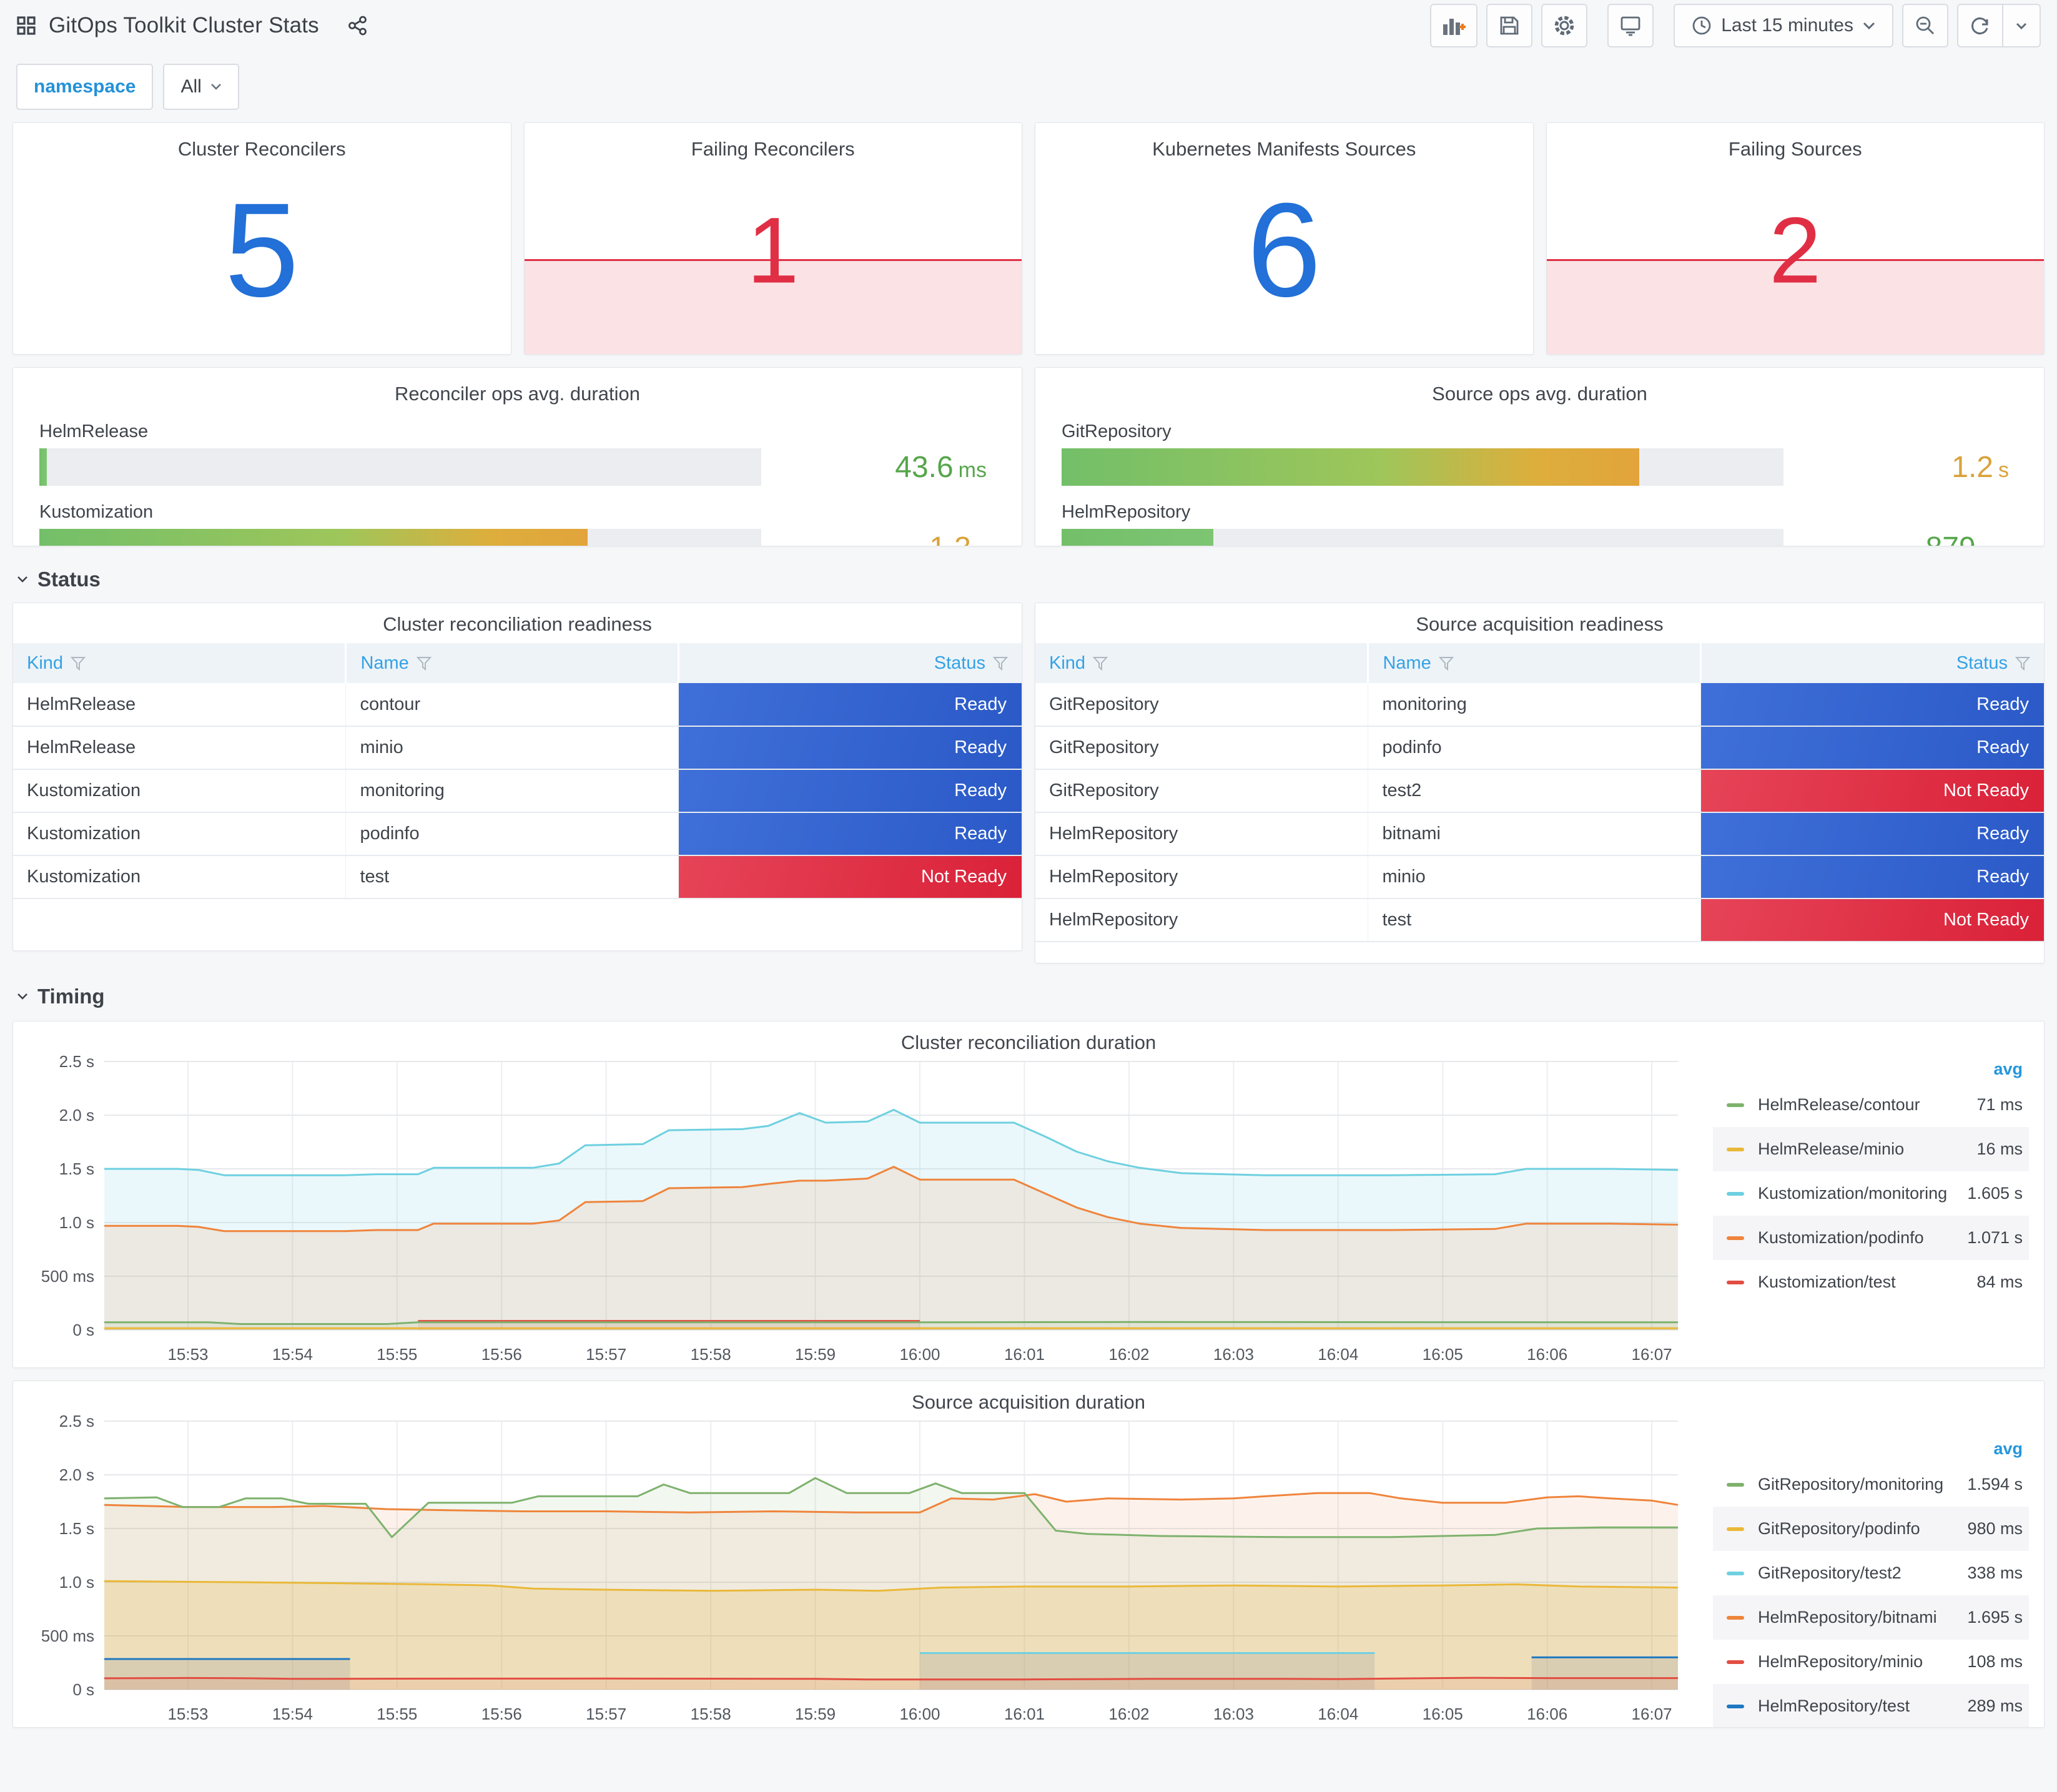  Describe the element at coordinates (26, 26) in the screenshot. I see `apps-grid-icon` at that location.